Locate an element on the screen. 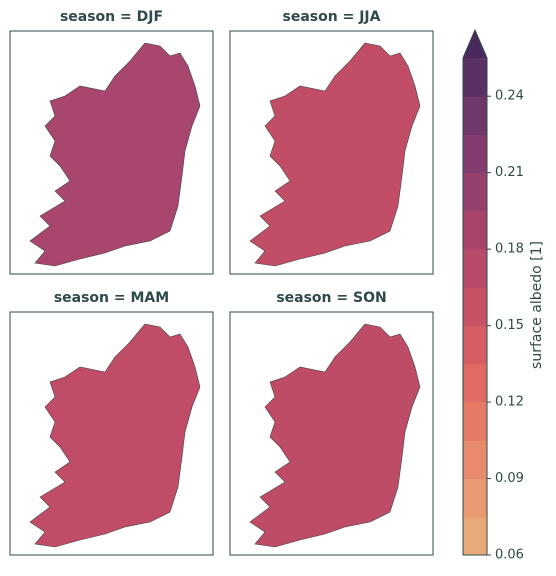 The width and height of the screenshot is (556, 576). colorbar-label: surface albedo [1] is located at coordinates (537, 305).